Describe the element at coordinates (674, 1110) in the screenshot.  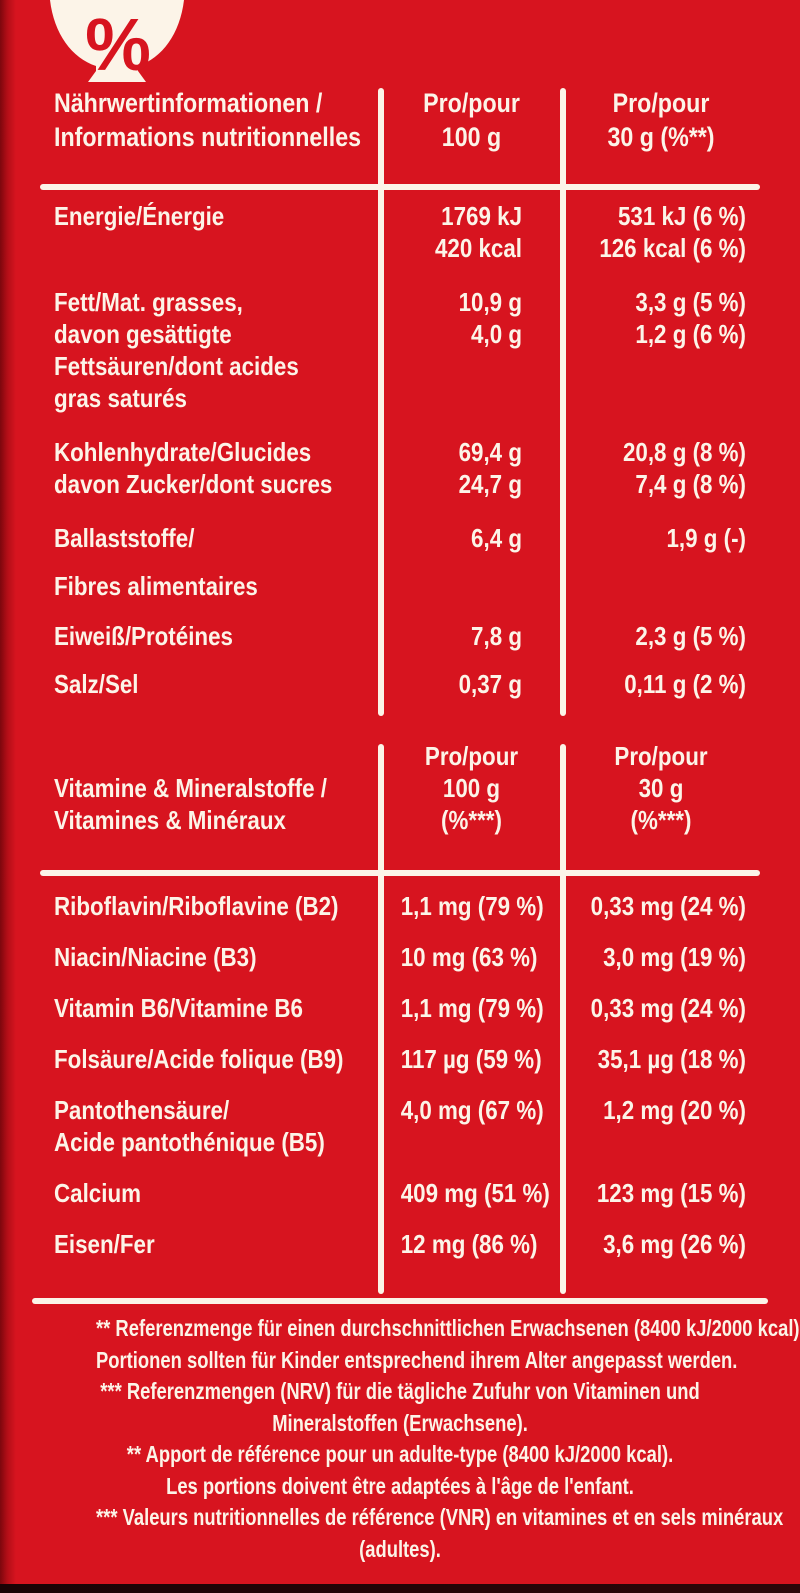
I see `value-line: 1,2 mg (20 %)` at that location.